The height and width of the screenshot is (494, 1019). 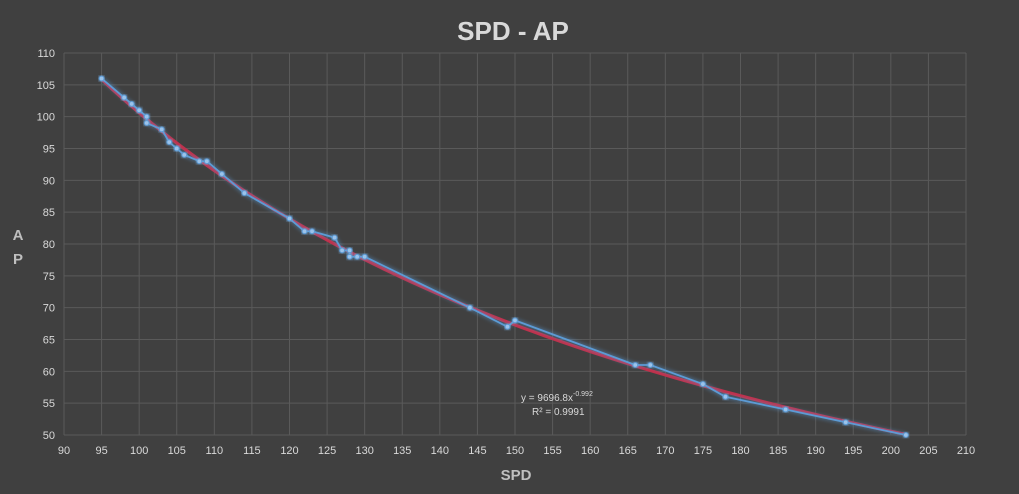 What do you see at coordinates (928, 451) in the screenshot?
I see `x-tick-label: 205` at bounding box center [928, 451].